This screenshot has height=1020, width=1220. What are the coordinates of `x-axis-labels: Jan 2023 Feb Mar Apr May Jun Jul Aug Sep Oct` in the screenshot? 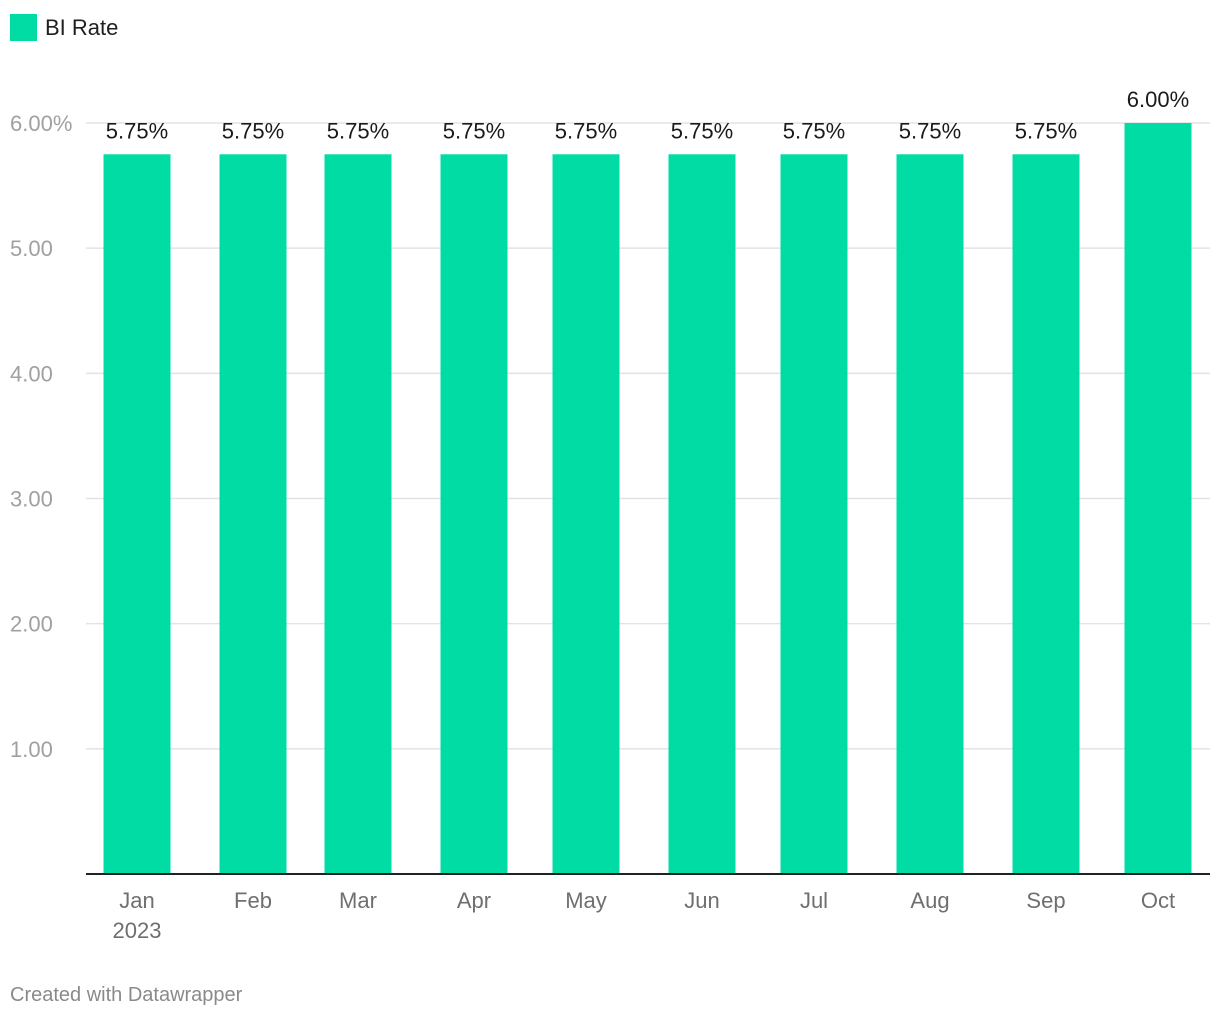 It's located at (644, 915).